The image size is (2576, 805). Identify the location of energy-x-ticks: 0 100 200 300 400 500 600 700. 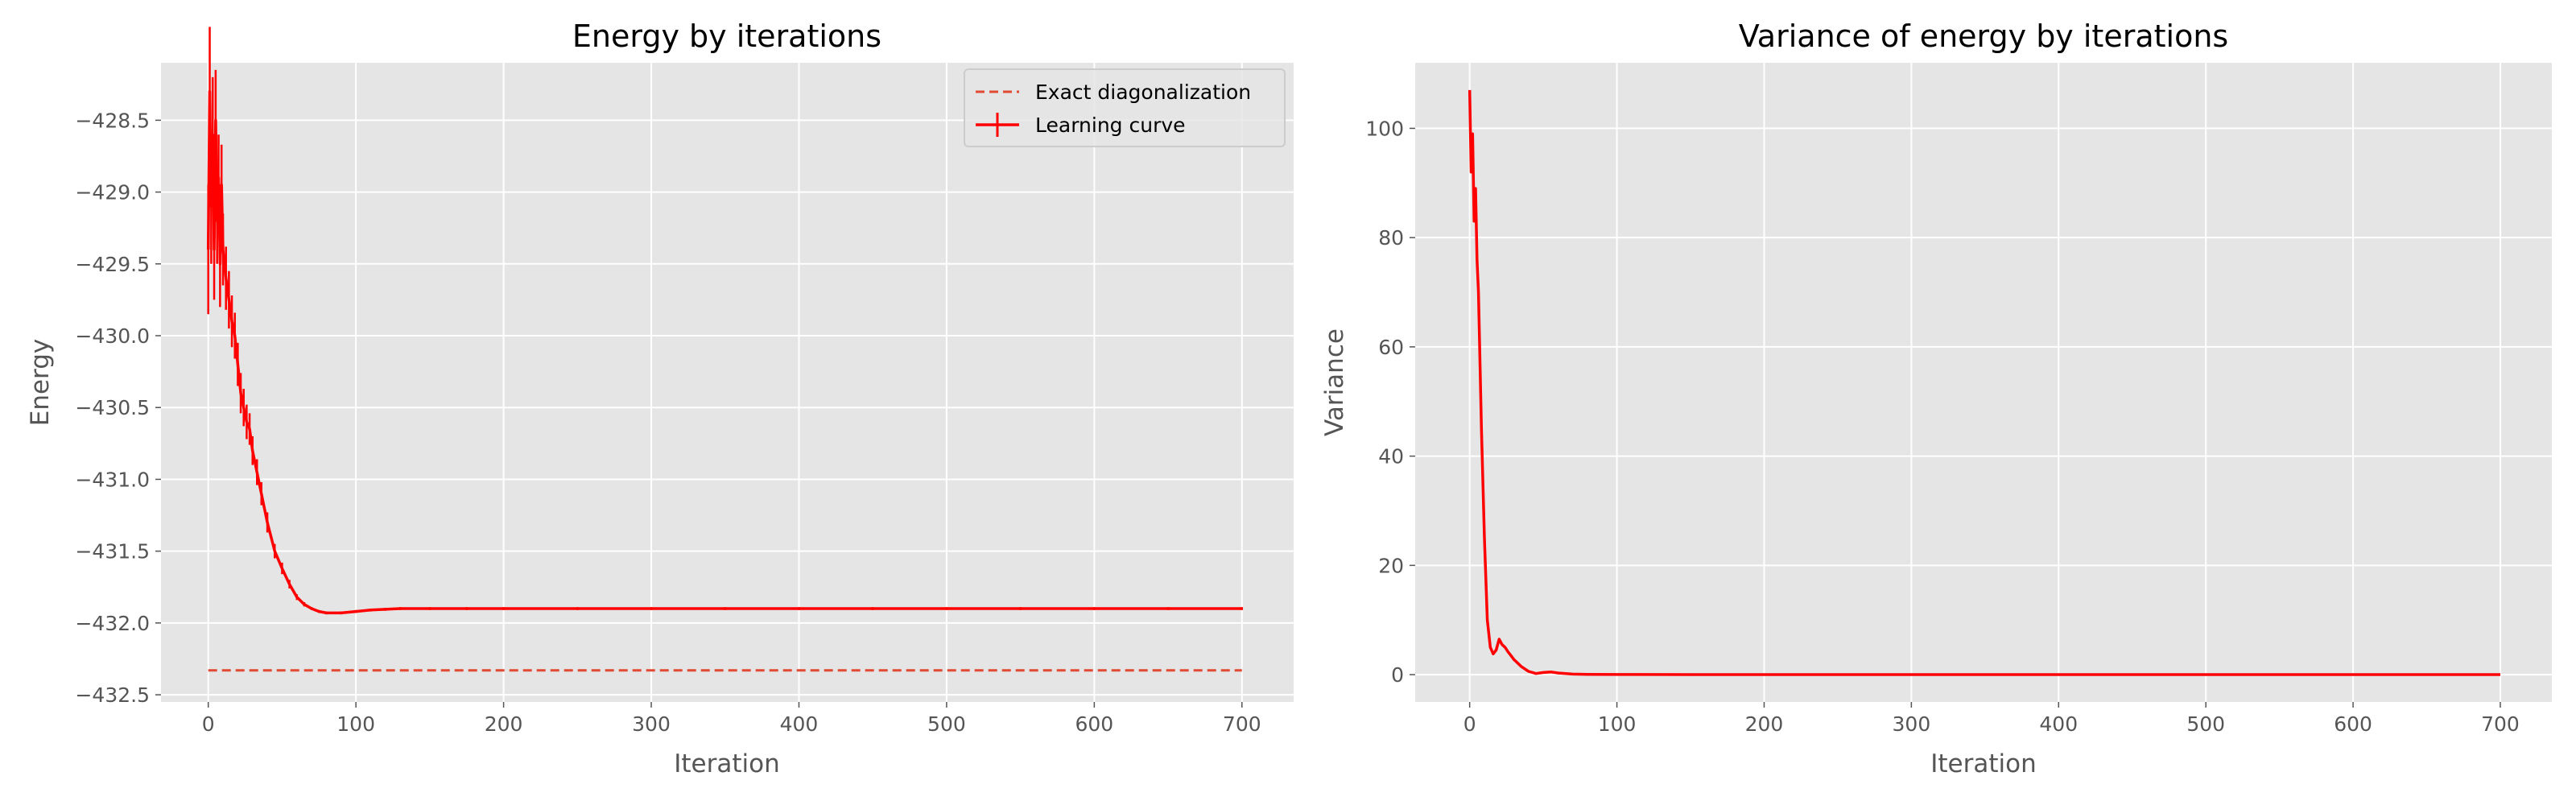
(731, 719).